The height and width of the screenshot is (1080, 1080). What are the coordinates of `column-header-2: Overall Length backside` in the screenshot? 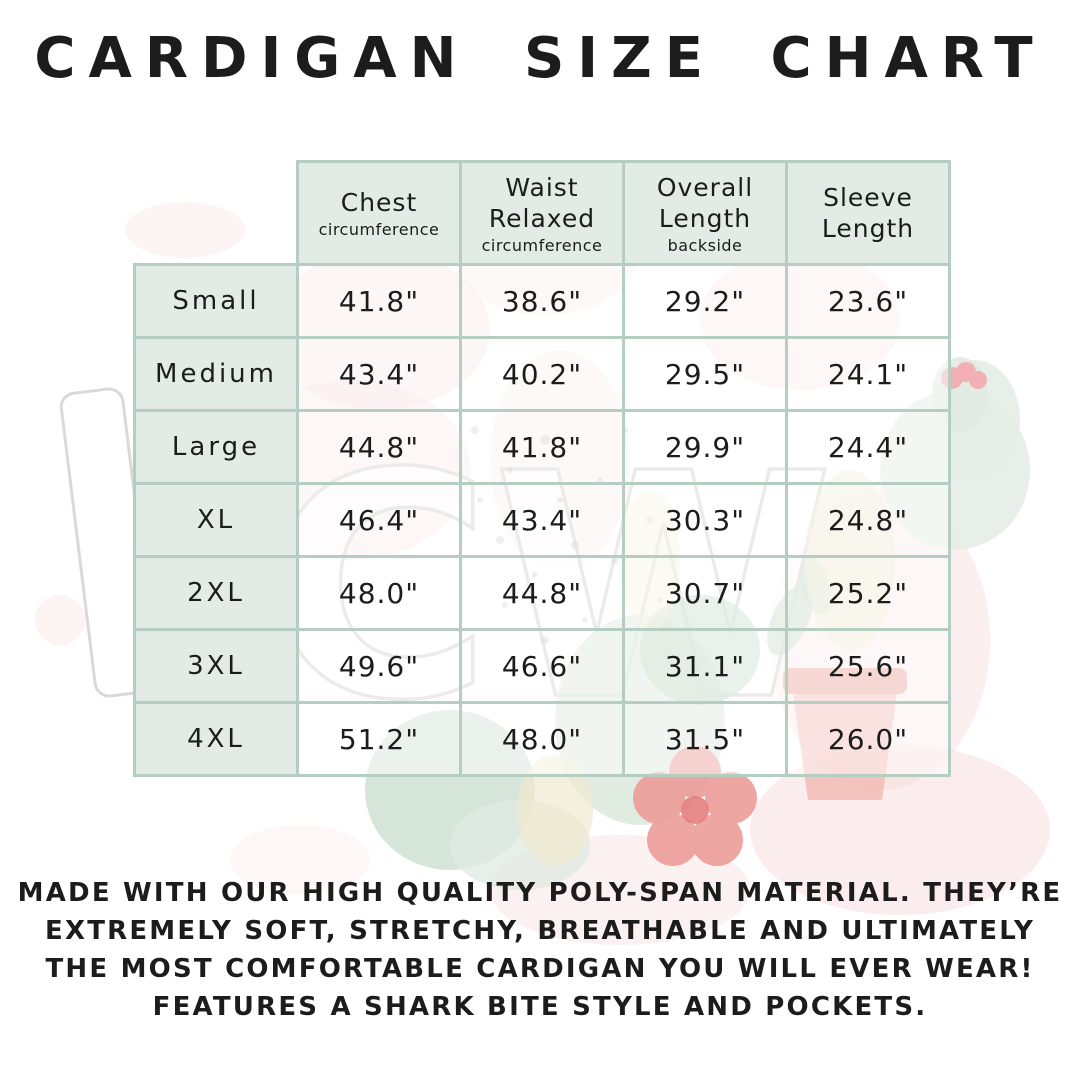 It's located at (705, 213).